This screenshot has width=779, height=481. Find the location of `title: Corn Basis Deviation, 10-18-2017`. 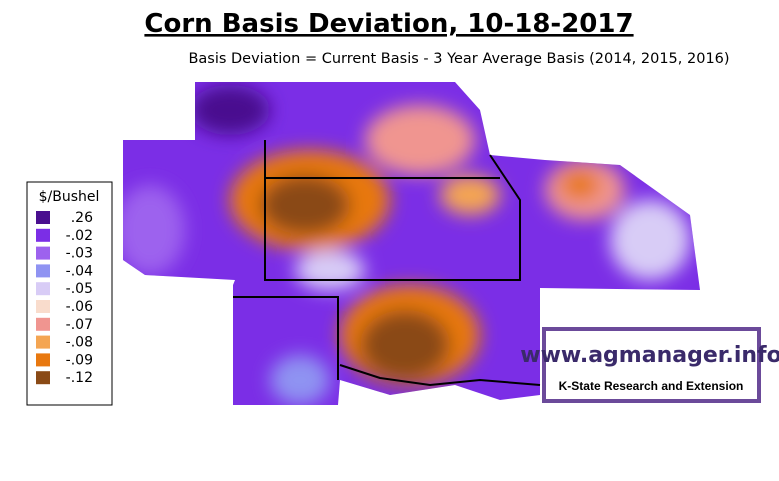

title: Corn Basis Deviation, 10-18-2017 is located at coordinates (388, 24).